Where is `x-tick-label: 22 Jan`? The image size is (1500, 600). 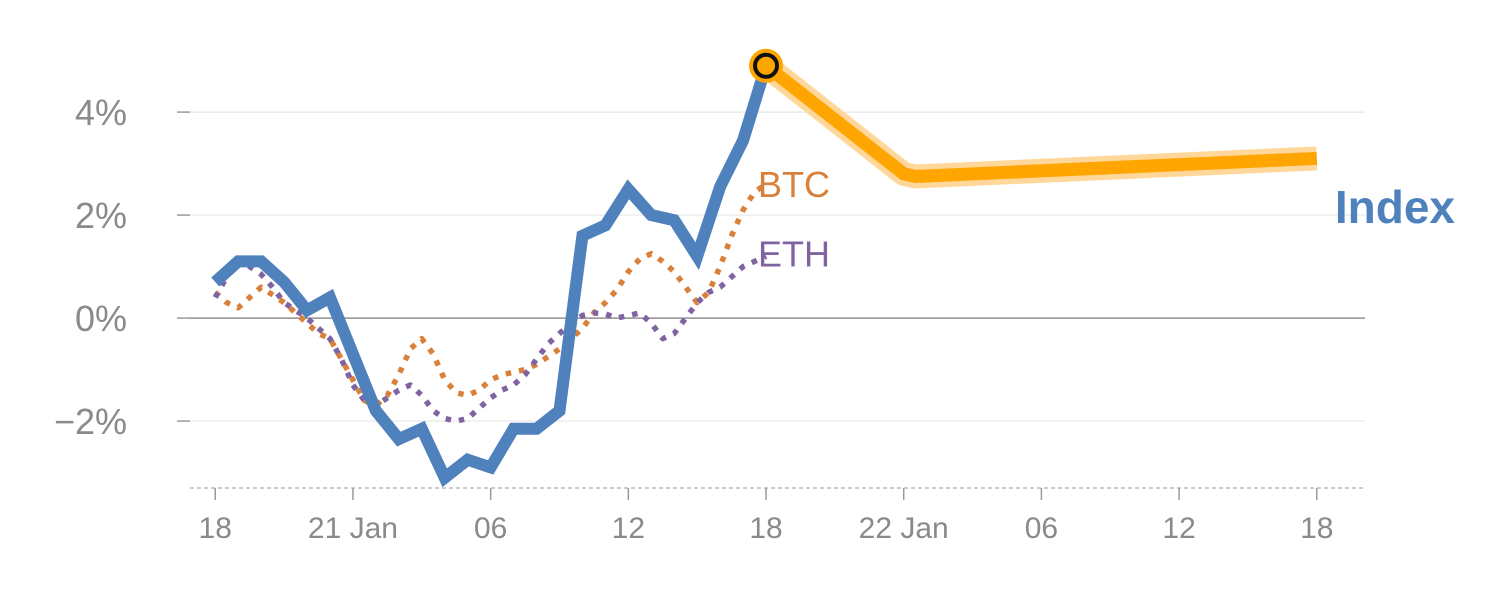 x-tick-label: 22 Jan is located at coordinates (904, 528).